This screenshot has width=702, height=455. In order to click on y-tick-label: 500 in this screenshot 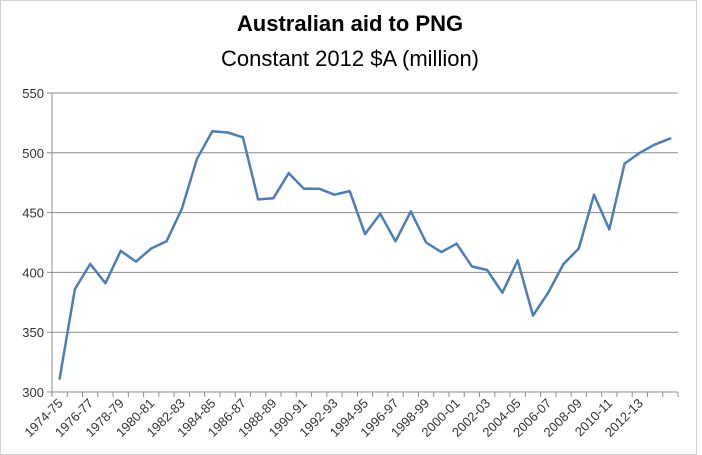, I will do `click(33, 153)`.